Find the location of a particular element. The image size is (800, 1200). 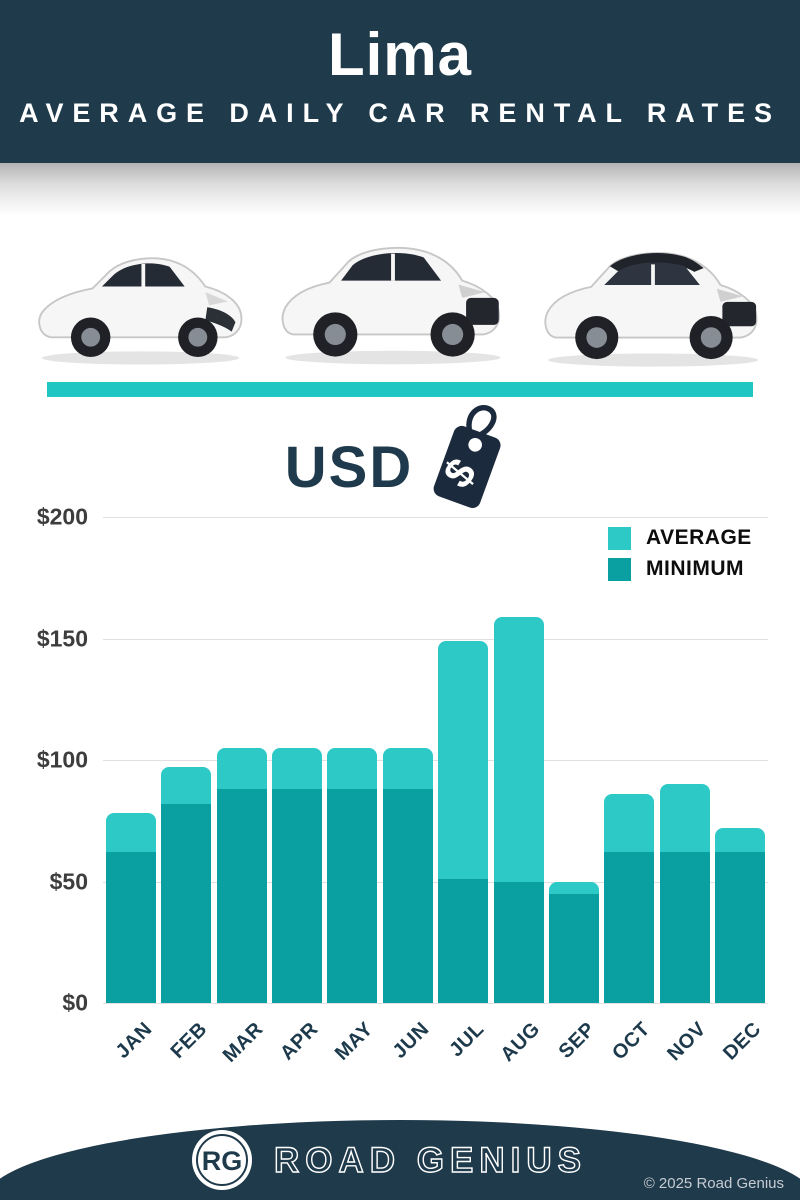

car-images-row is located at coordinates (400, 287).